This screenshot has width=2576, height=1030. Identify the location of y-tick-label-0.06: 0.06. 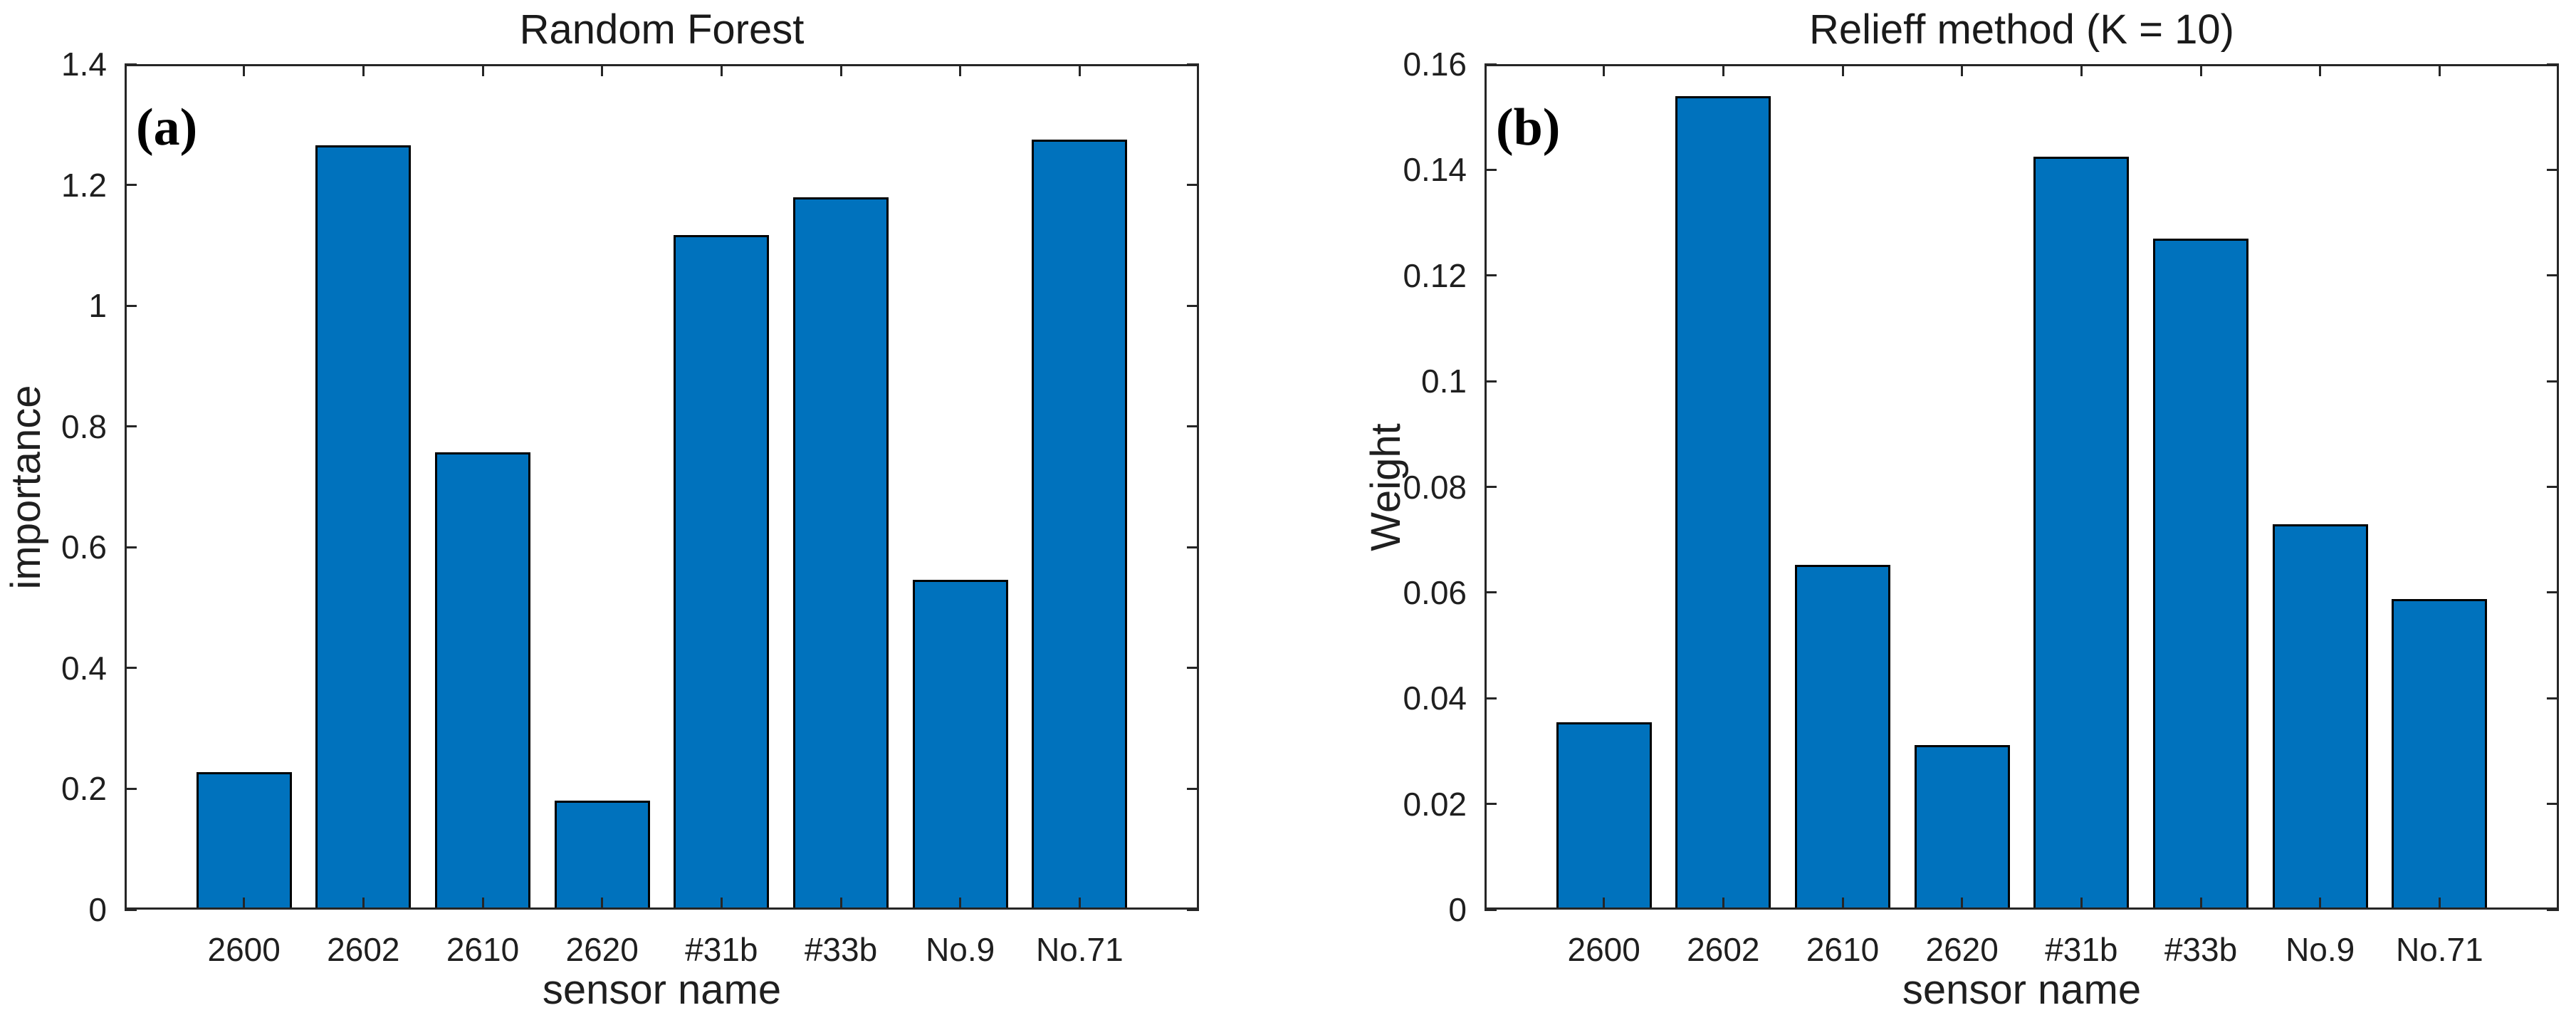
(1435, 592).